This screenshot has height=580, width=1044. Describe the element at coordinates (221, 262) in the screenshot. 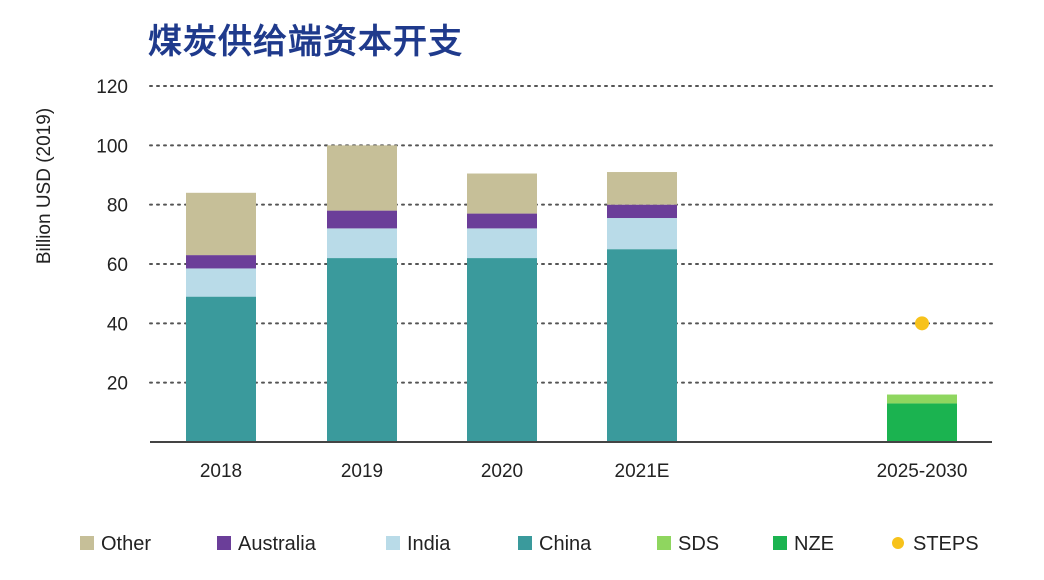

I see `bar-australia-2018` at that location.